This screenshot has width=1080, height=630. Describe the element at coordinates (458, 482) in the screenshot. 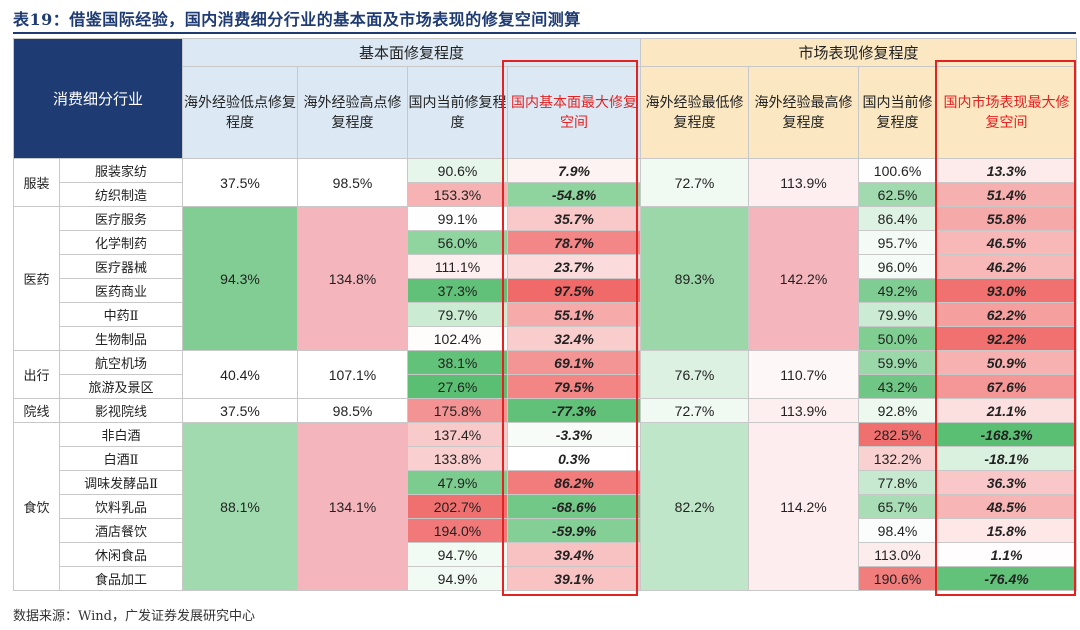

I see `f-cur-cell: 47.9%` at that location.